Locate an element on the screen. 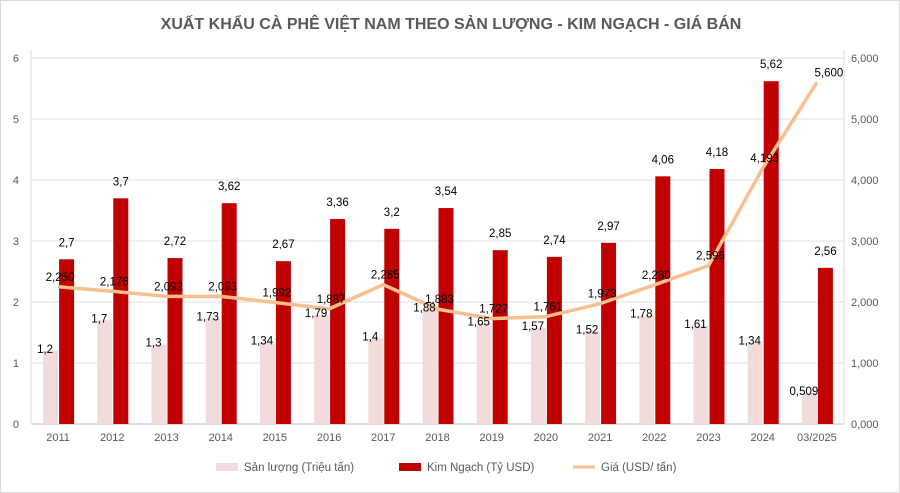 This screenshot has width=900, height=493. legend-label: Giá (USD/ tấn) is located at coordinates (639, 468).